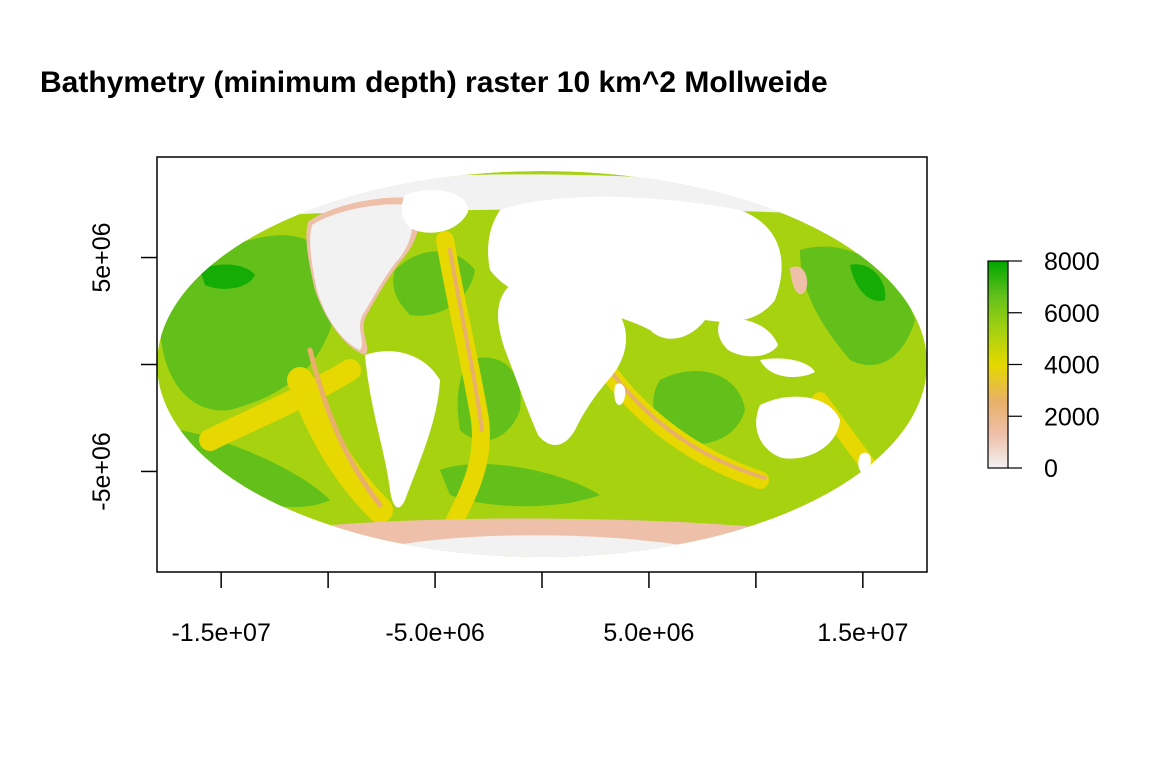  Describe the element at coordinates (787, 367) in the screenshot. I see `land-indonesia` at that location.